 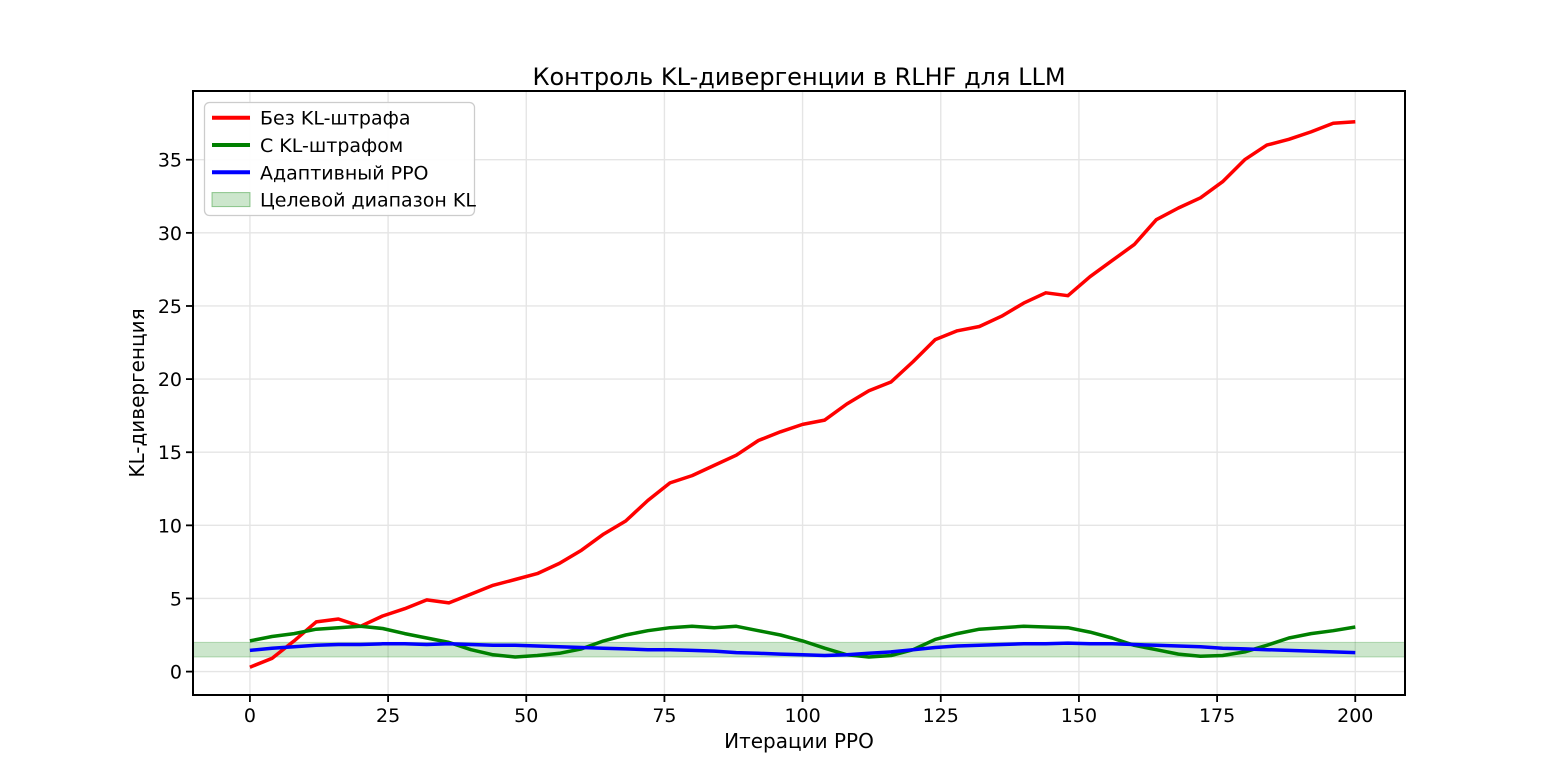 What do you see at coordinates (170, 234) in the screenshot?
I see `y-tick-label-30: 30` at bounding box center [170, 234].